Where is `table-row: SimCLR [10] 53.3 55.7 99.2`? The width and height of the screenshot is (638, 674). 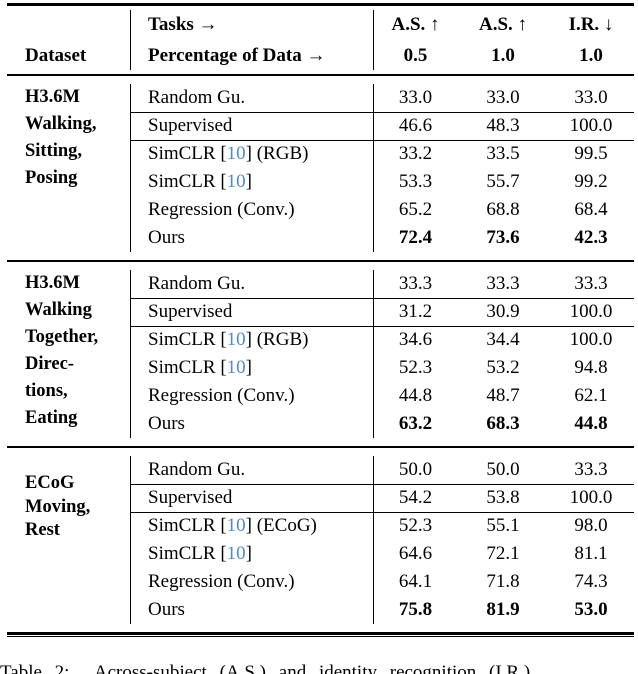
table-row: SimCLR [10] 53.3 55.7 99.2 is located at coordinates (320, 182).